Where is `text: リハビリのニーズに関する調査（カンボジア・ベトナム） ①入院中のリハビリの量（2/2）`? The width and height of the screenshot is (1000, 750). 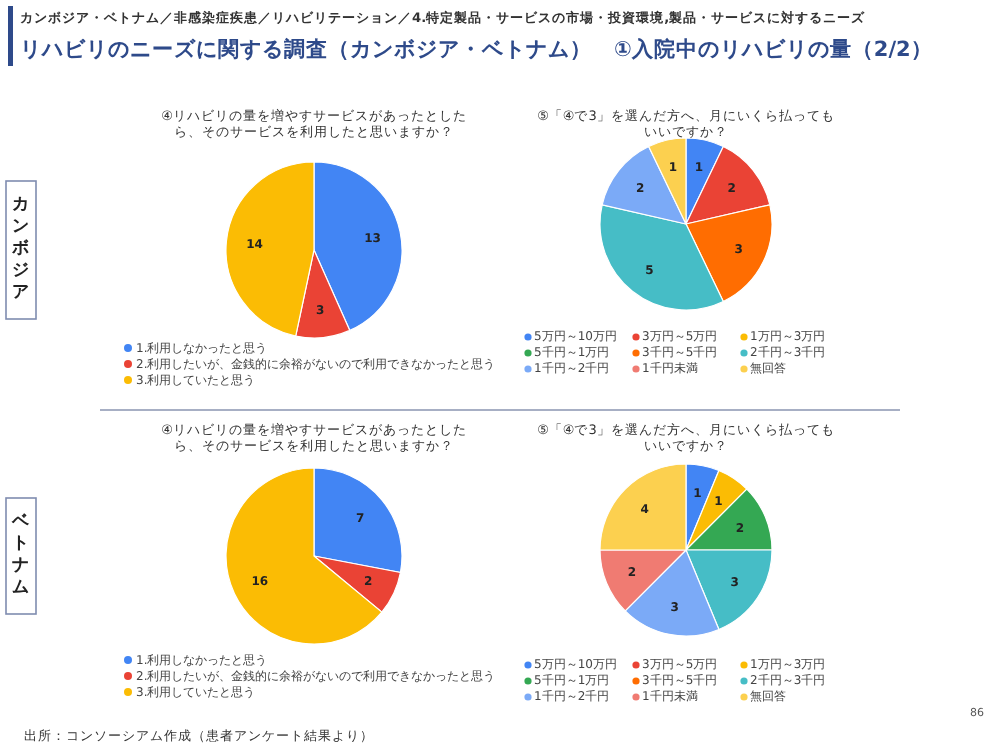 text: リハビリのニーズに関する調査（カンボジア・ベトナム） ①入院中のリハビリの量（2/2） is located at coordinates (476, 49).